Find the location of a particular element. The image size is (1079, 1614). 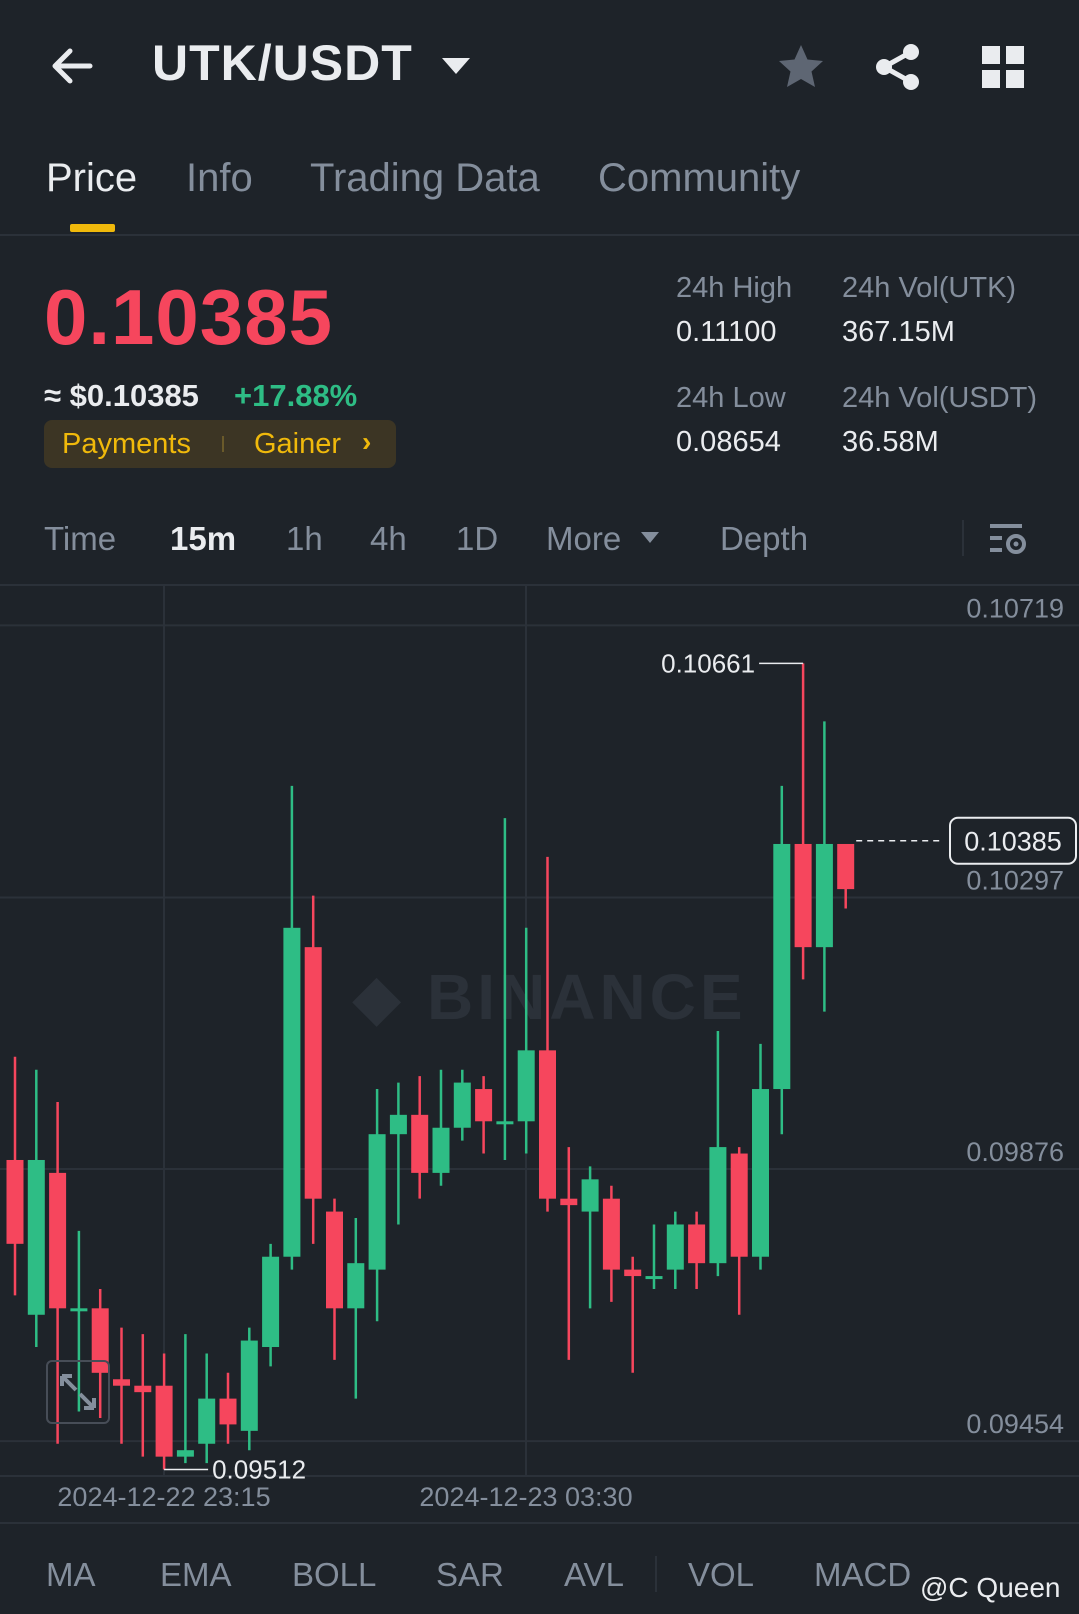

vol-utk-label: 24h Vol(UTK) is located at coordinates (929, 288).